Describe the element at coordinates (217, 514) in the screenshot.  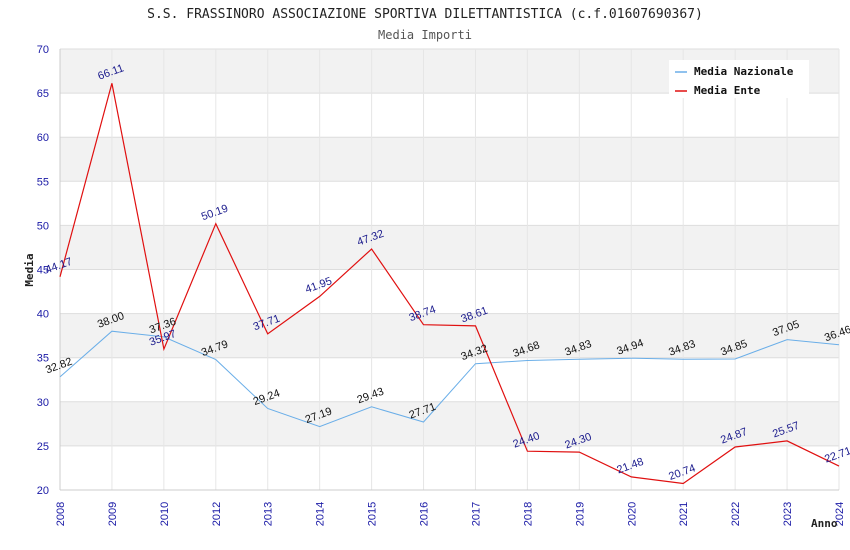
I see `x-tick-label: 2012` at that location.